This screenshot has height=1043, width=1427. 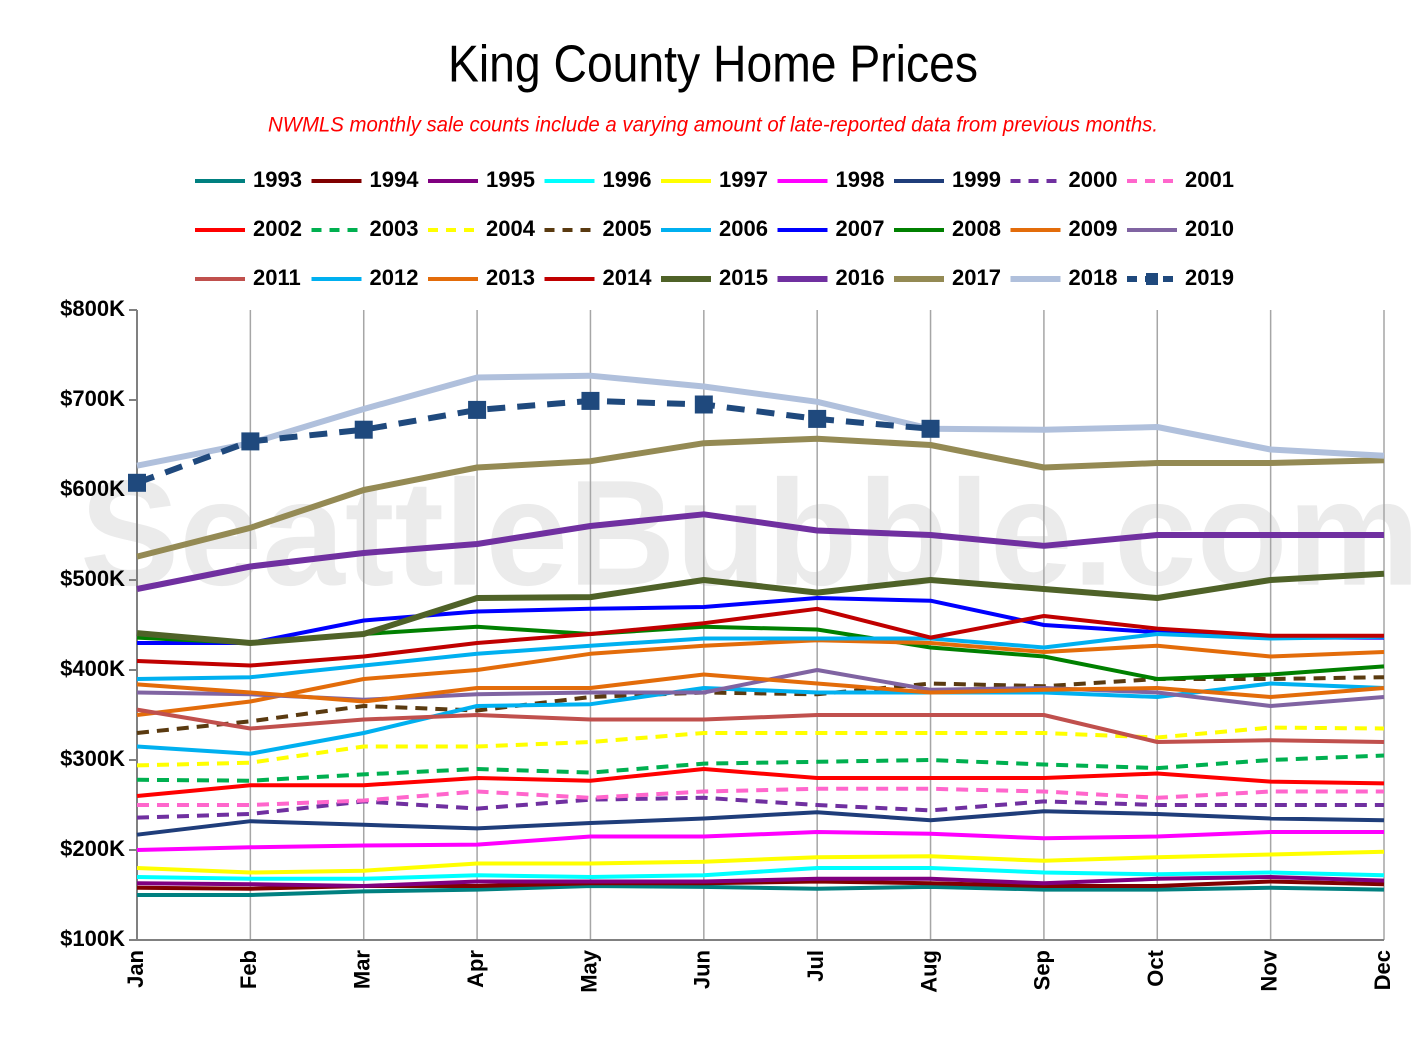 What do you see at coordinates (248, 969) in the screenshot?
I see `x-tick-label: Feb` at bounding box center [248, 969].